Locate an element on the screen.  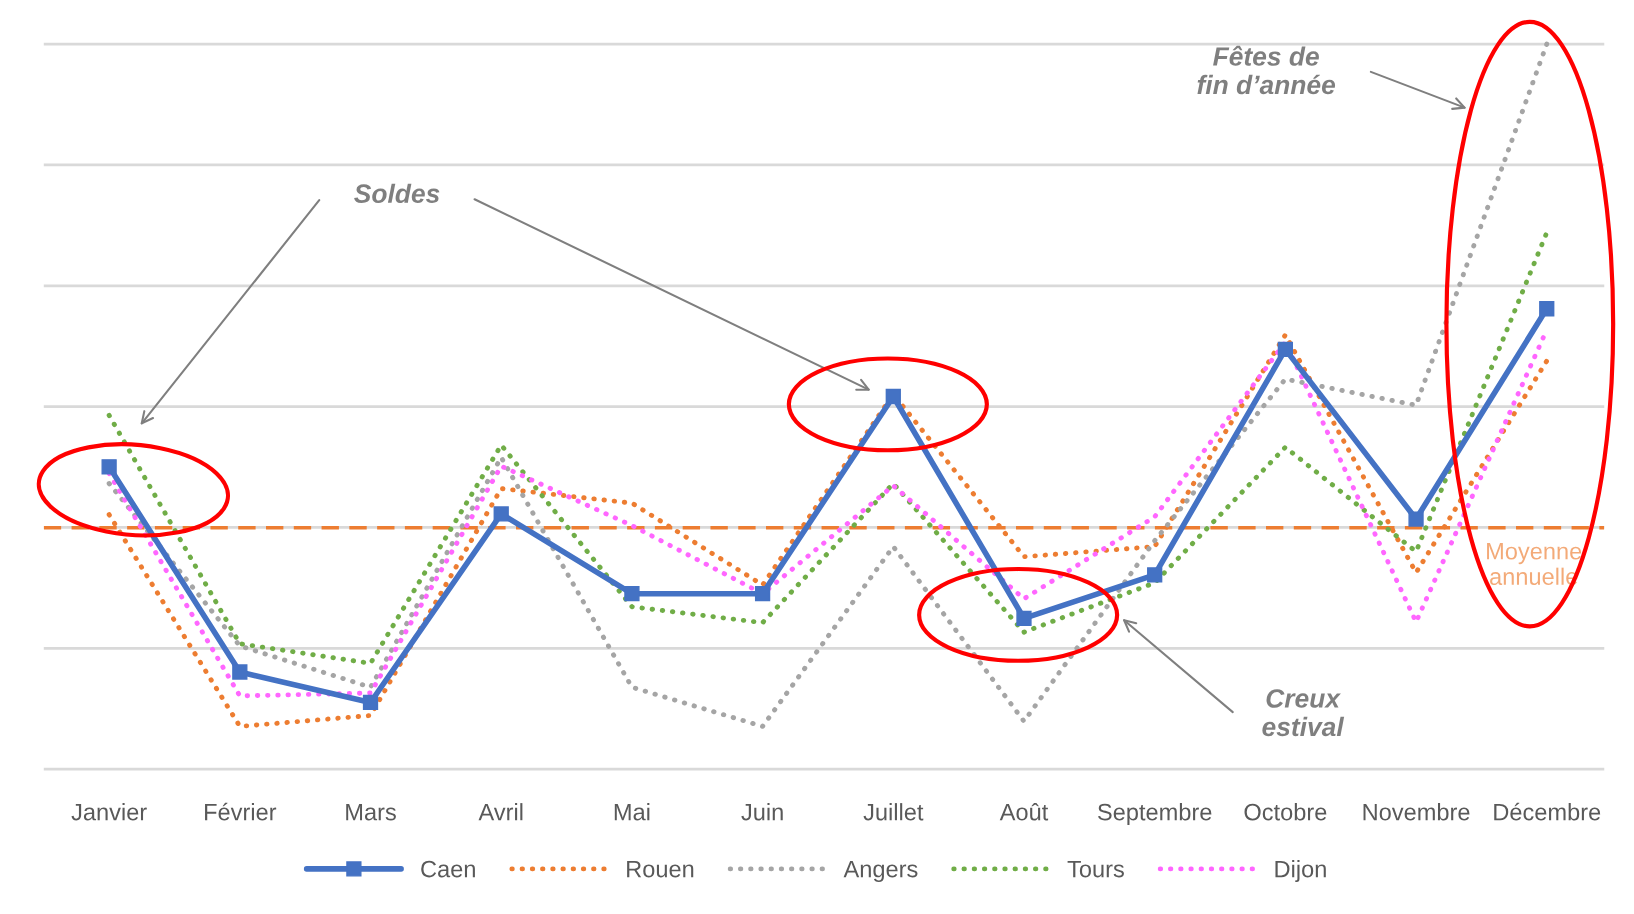
annotation: Soldes is located at coordinates (397, 193).